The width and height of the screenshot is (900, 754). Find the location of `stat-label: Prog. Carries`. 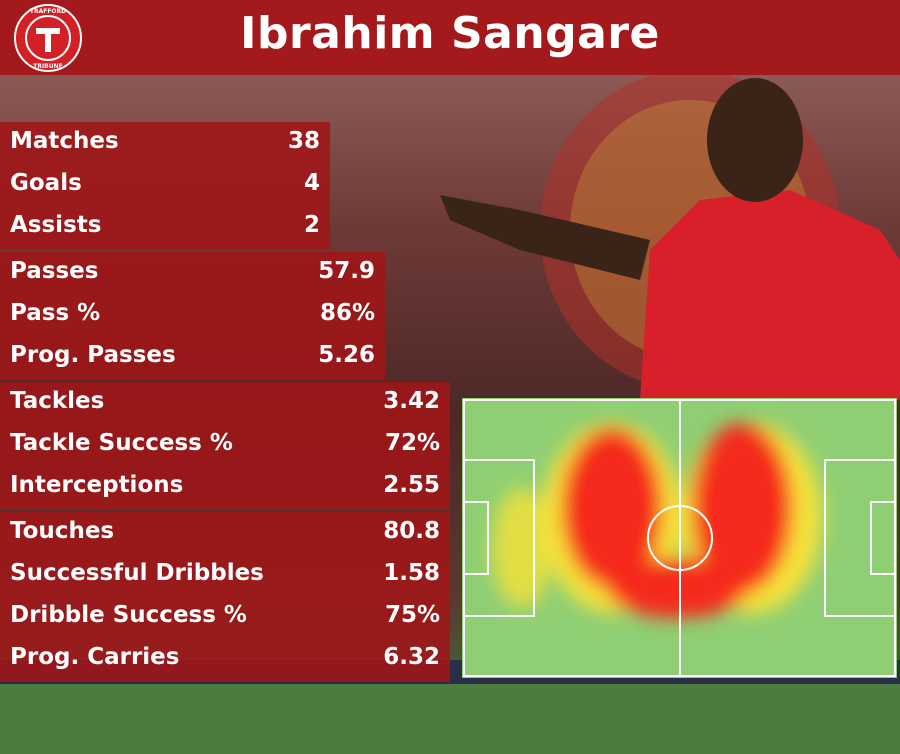

stat-label: Prog. Carries is located at coordinates (95, 657).